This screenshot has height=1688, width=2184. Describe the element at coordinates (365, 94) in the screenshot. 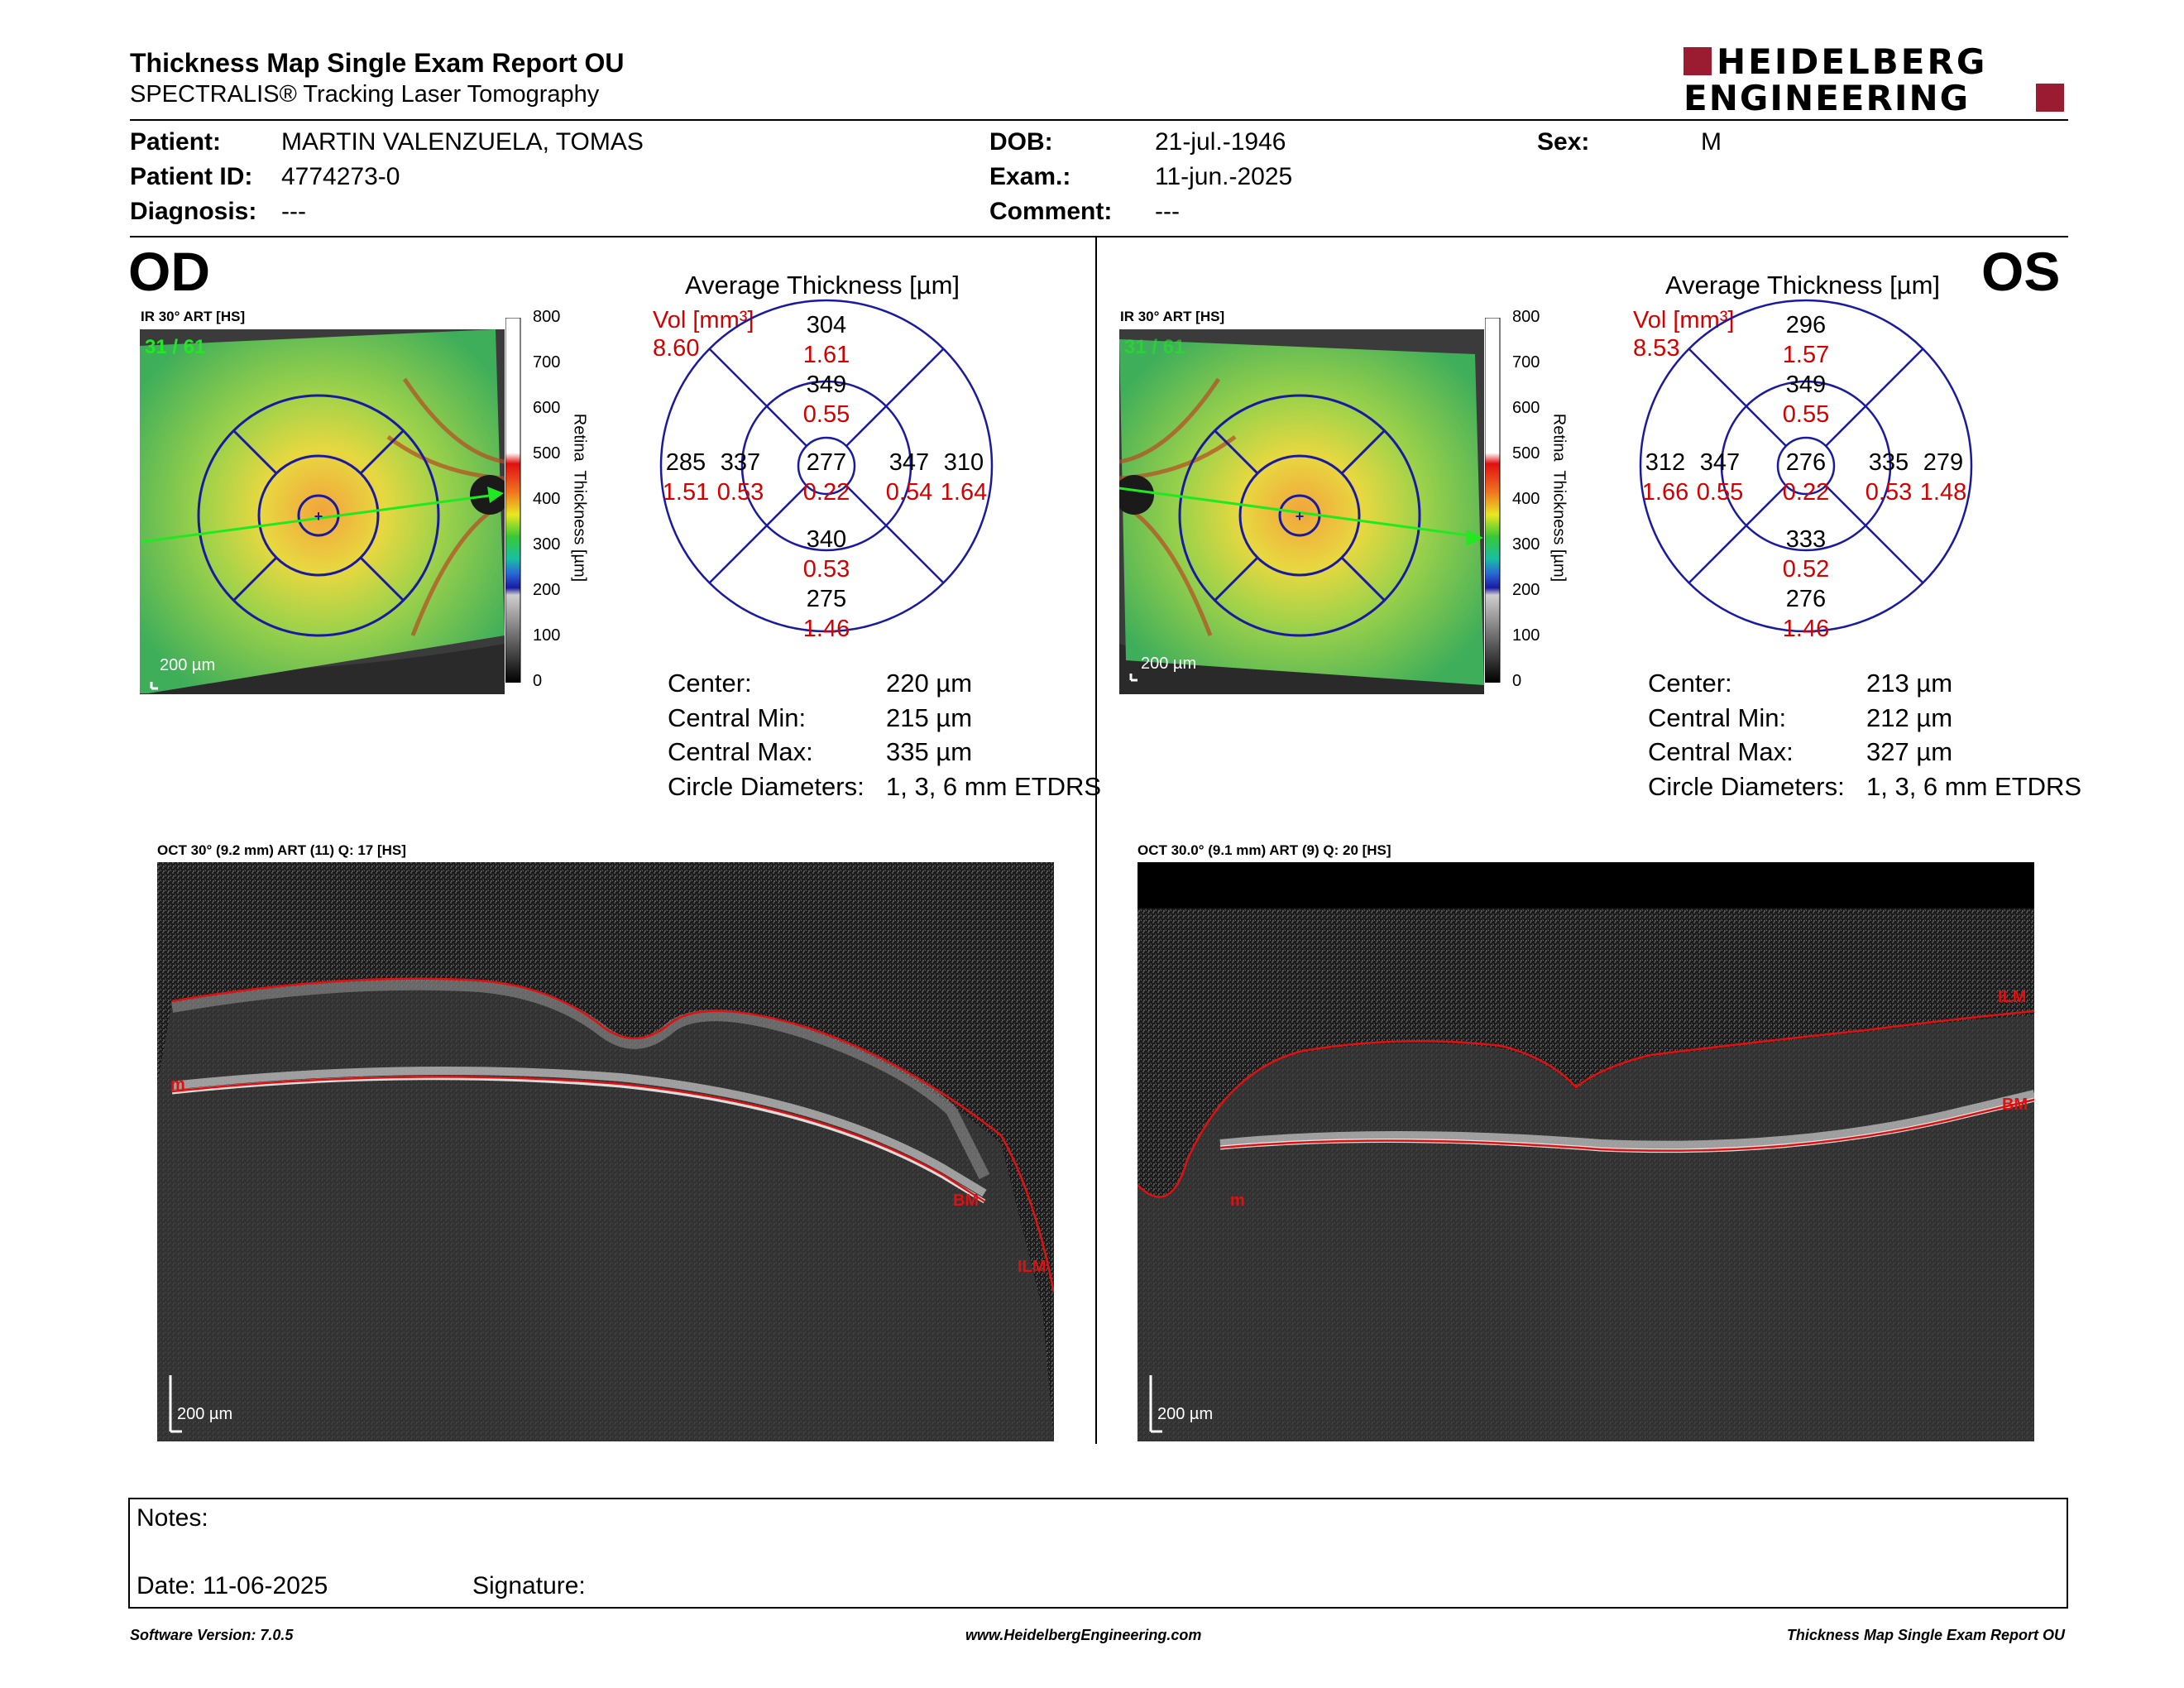

I see `report-subtitle: SPECTRALIS® Tracking Laser Tomography` at that location.